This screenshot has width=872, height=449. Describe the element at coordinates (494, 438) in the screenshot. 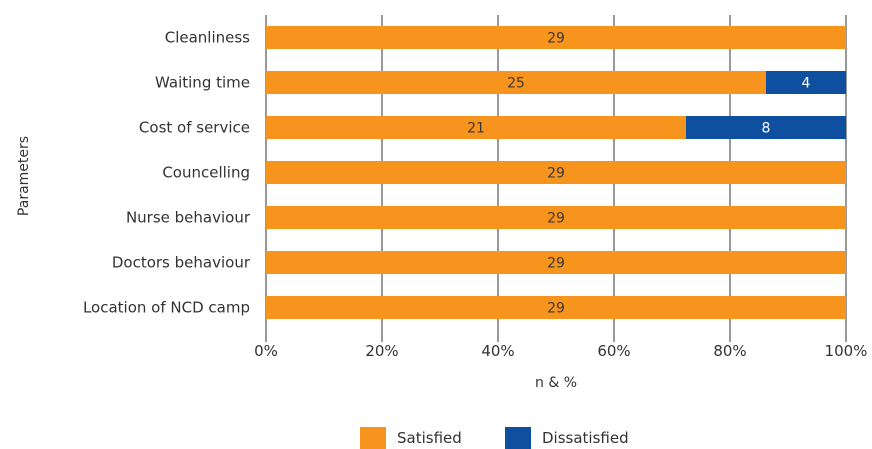

I see `legend: Satisfied Dissatisfied` at that location.